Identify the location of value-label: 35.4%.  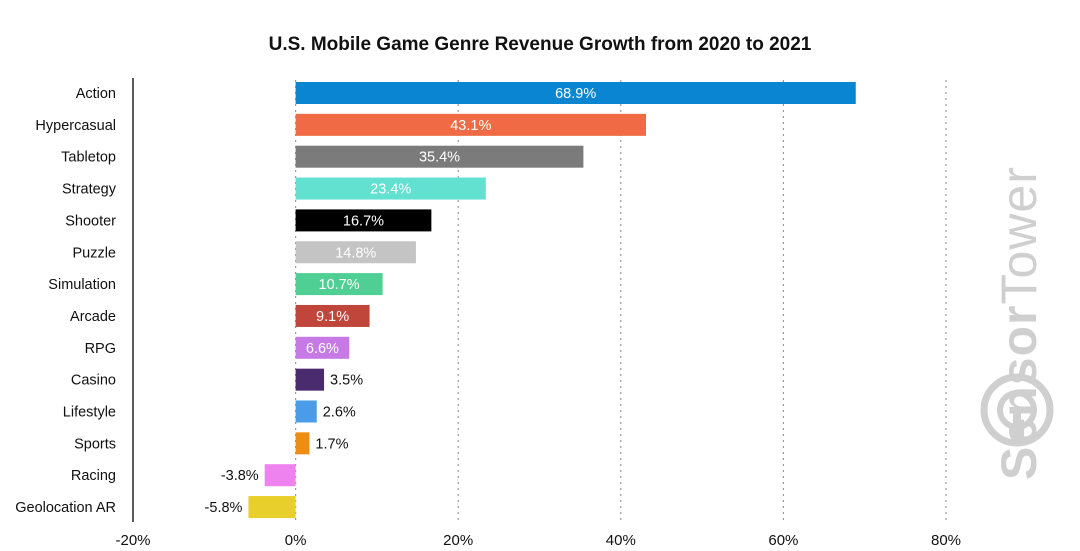
(439, 158).